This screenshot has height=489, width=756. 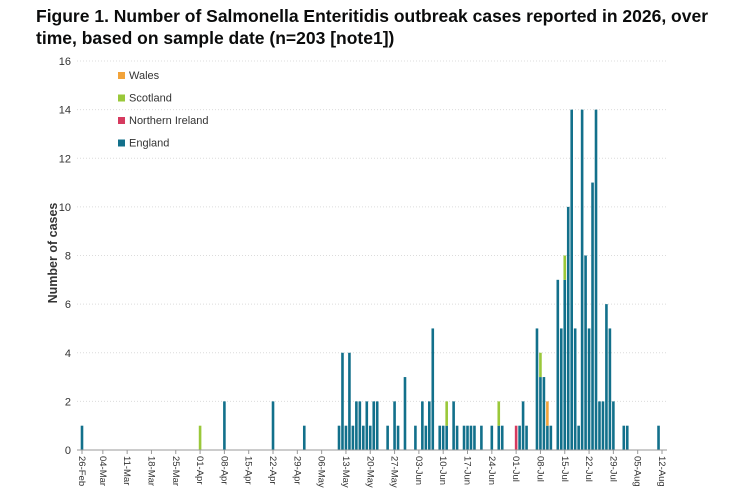 I want to click on x-tick-label: 11-Mar, so click(x=126, y=470).